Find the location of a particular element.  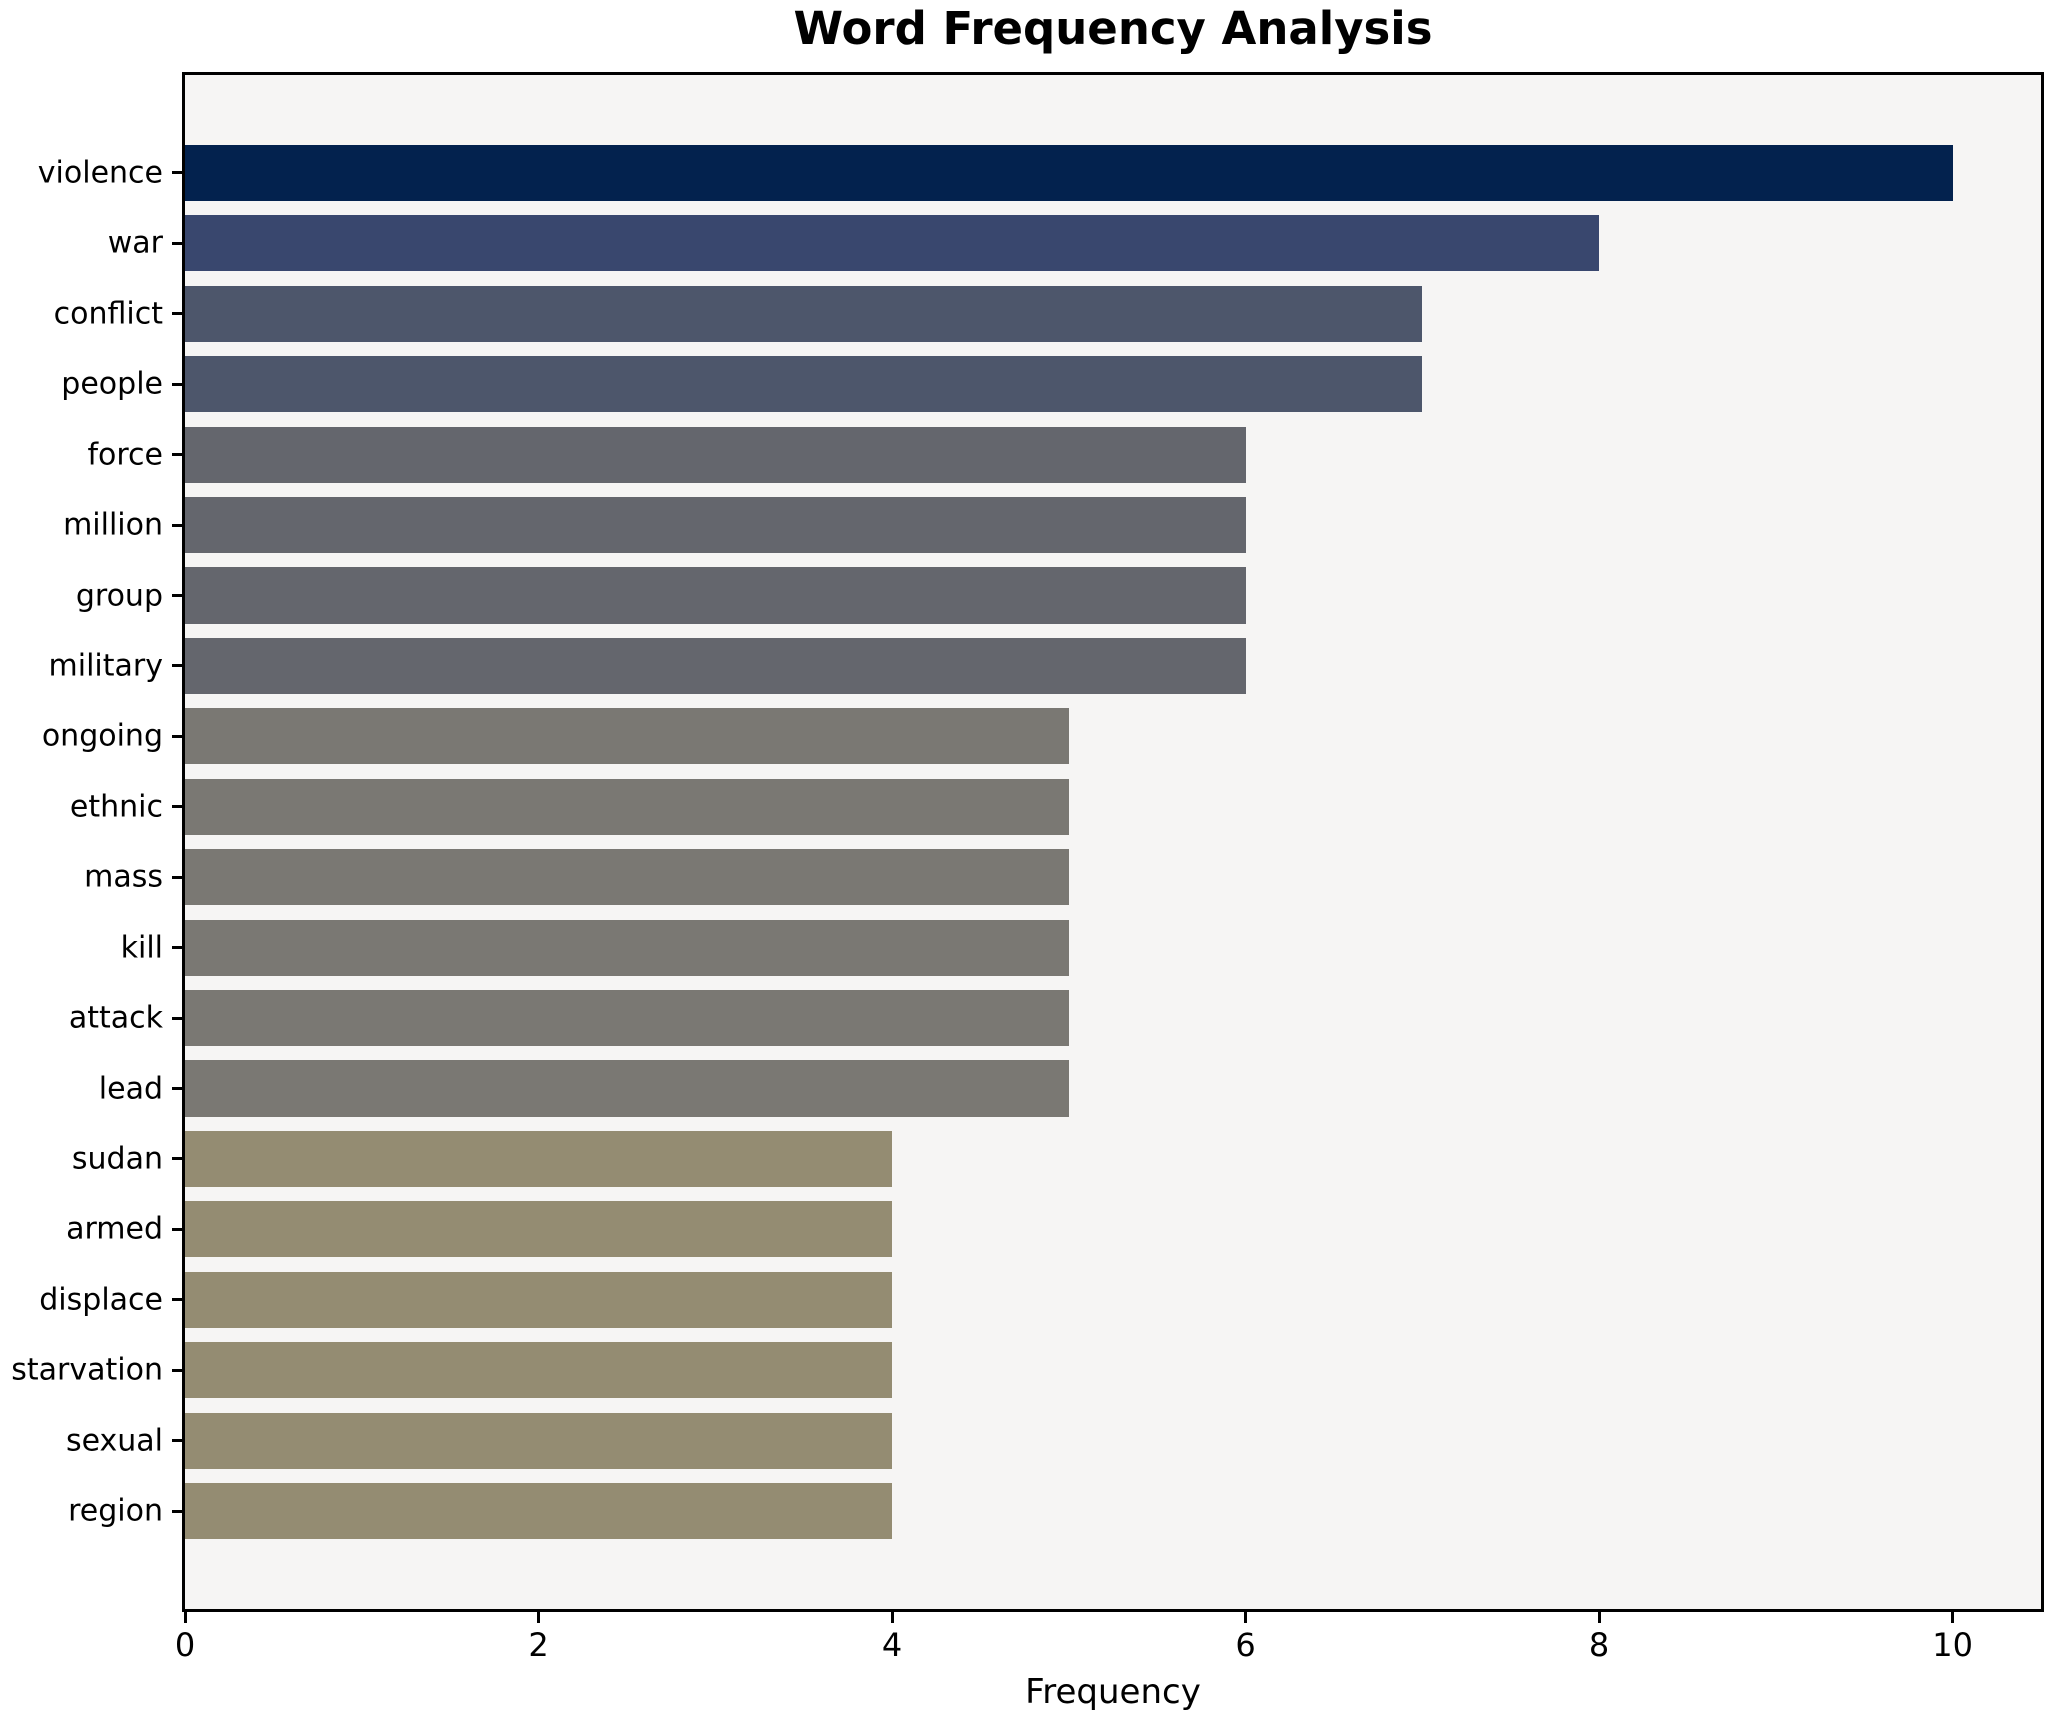

x-axis-tick-label: 4 is located at coordinates (892, 1645).